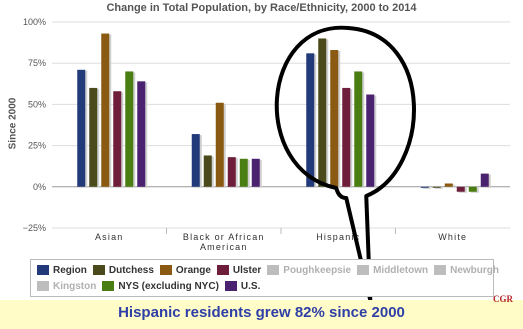  Describe the element at coordinates (168, 286) in the screenshot. I see `legend-label: NYS (excluding NYC)` at that location.